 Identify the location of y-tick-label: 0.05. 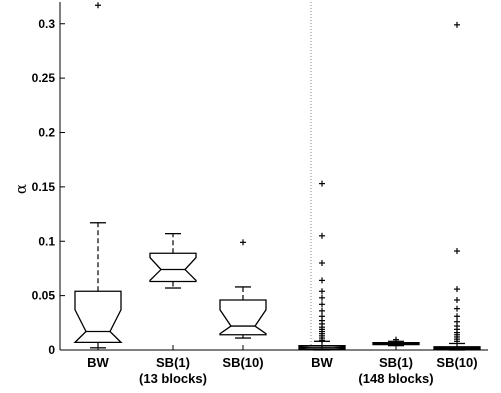
(44, 296).